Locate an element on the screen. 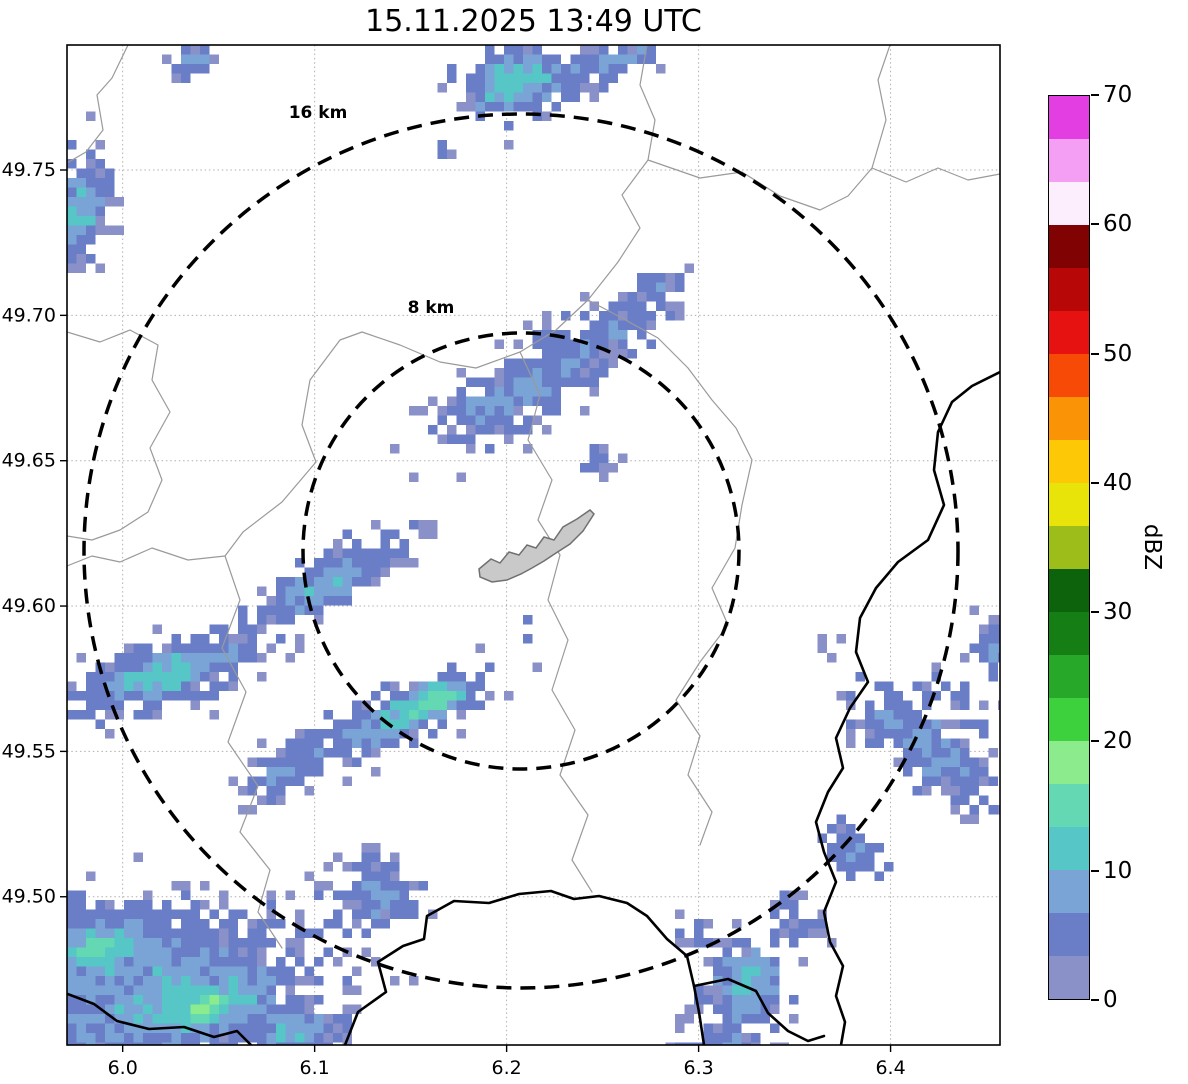 This screenshot has height=1084, width=1188. colorbar-tick-label: 0 is located at coordinates (1110, 1000).